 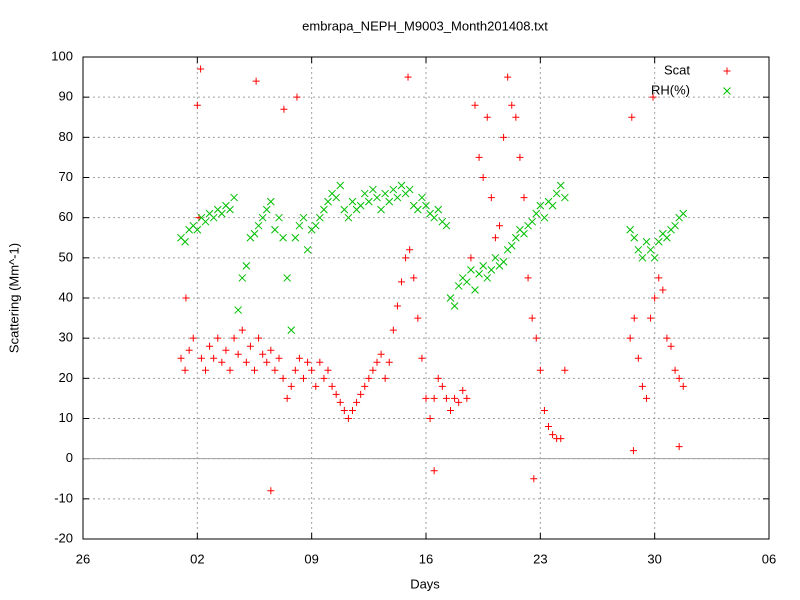 I want to click on chart-title: embrapa_NEPH_M9003_Month201408.txt, so click(x=425, y=25).